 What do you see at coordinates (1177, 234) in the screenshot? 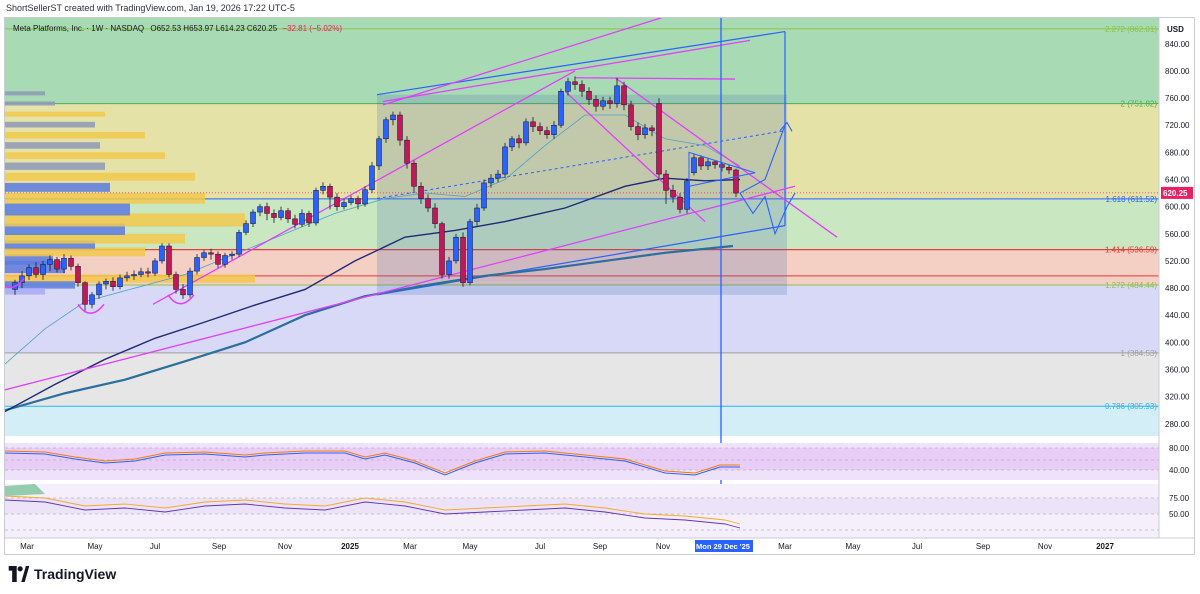
I see `price-axis-tick: 560.00` at bounding box center [1177, 234].